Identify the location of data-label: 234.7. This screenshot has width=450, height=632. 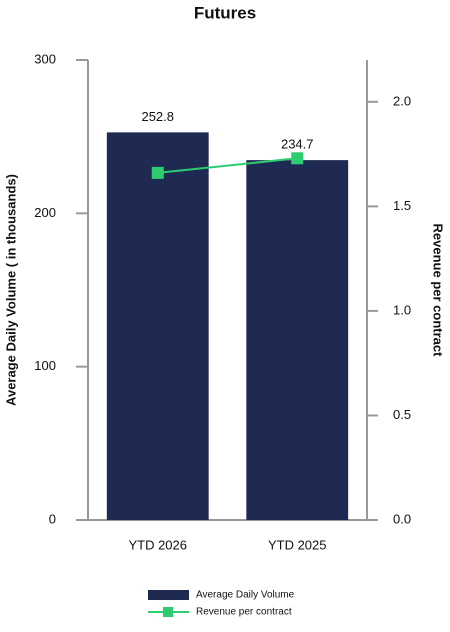
(297, 144).